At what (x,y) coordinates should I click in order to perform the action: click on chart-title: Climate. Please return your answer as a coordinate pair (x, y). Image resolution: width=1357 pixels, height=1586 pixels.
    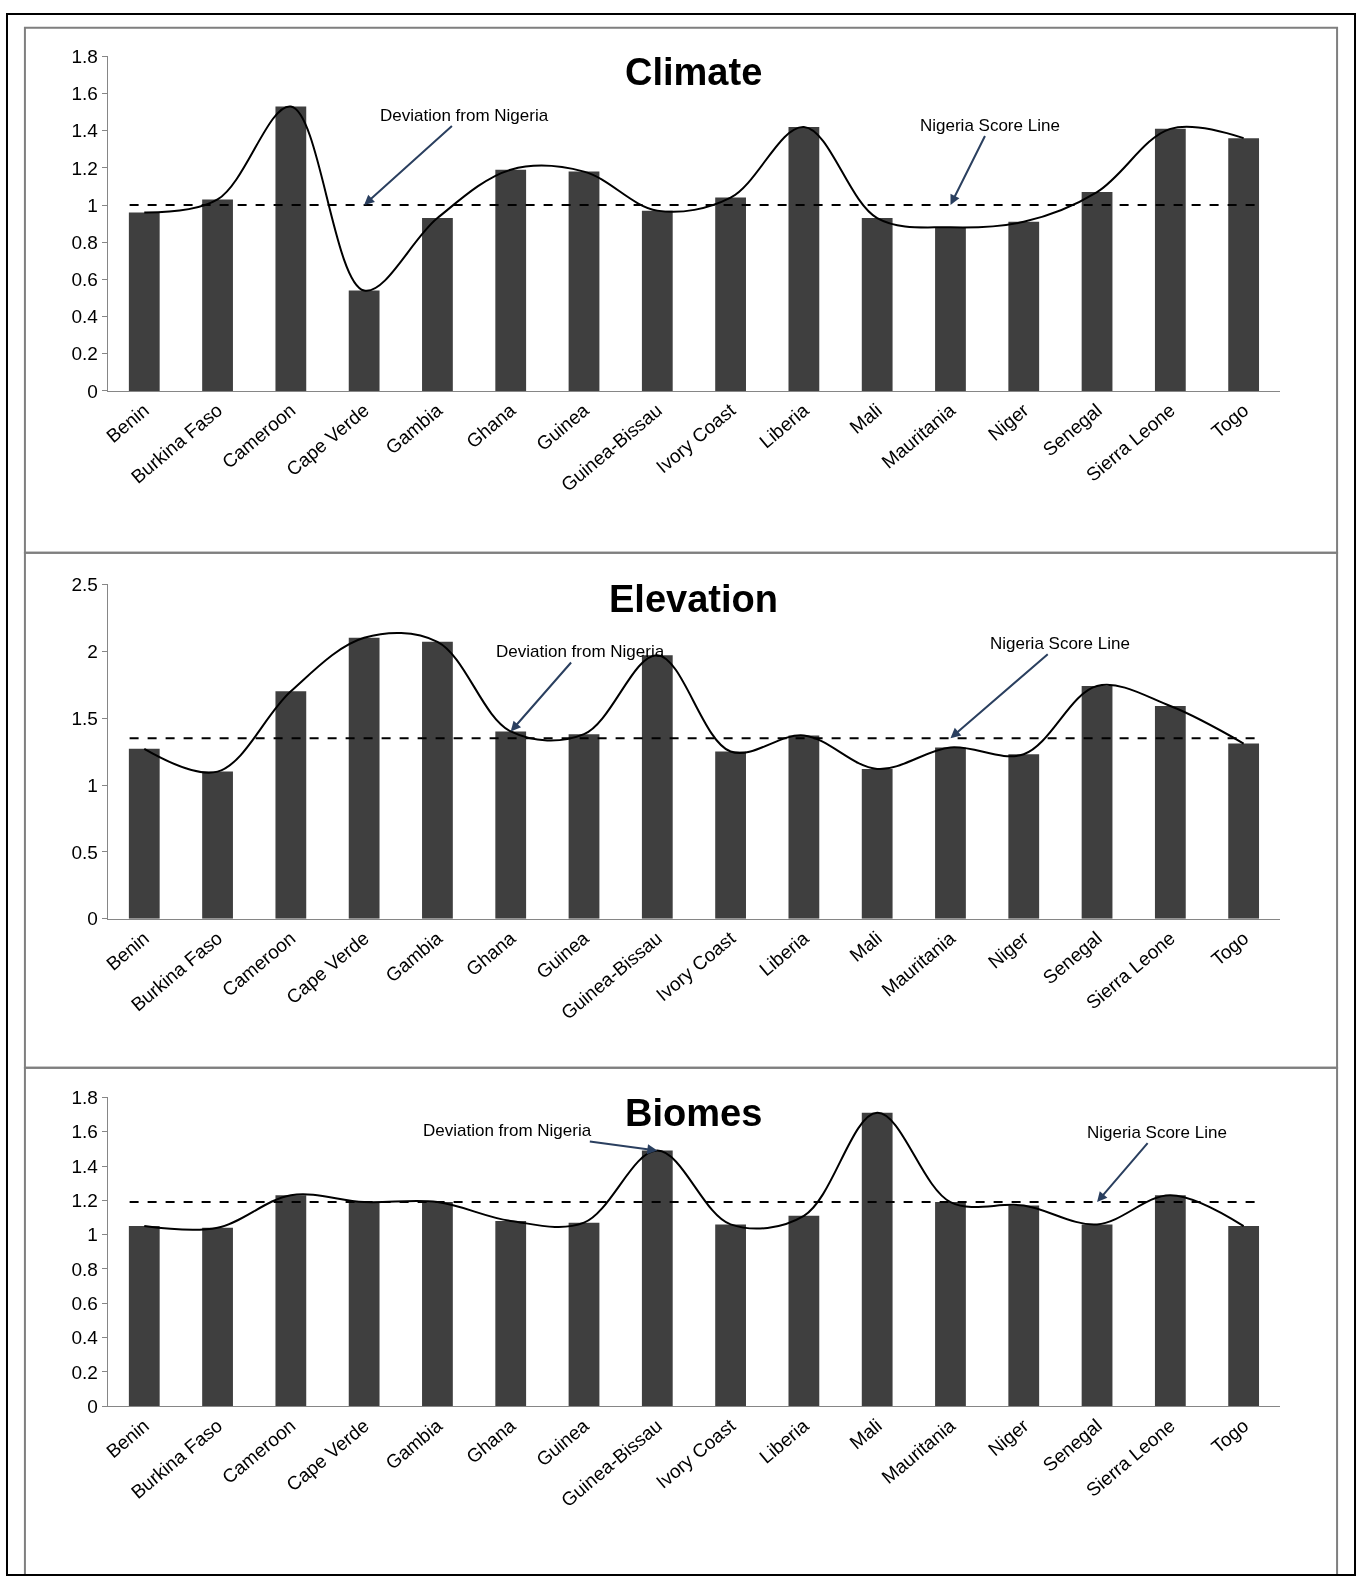
    Looking at the image, I should click on (694, 72).